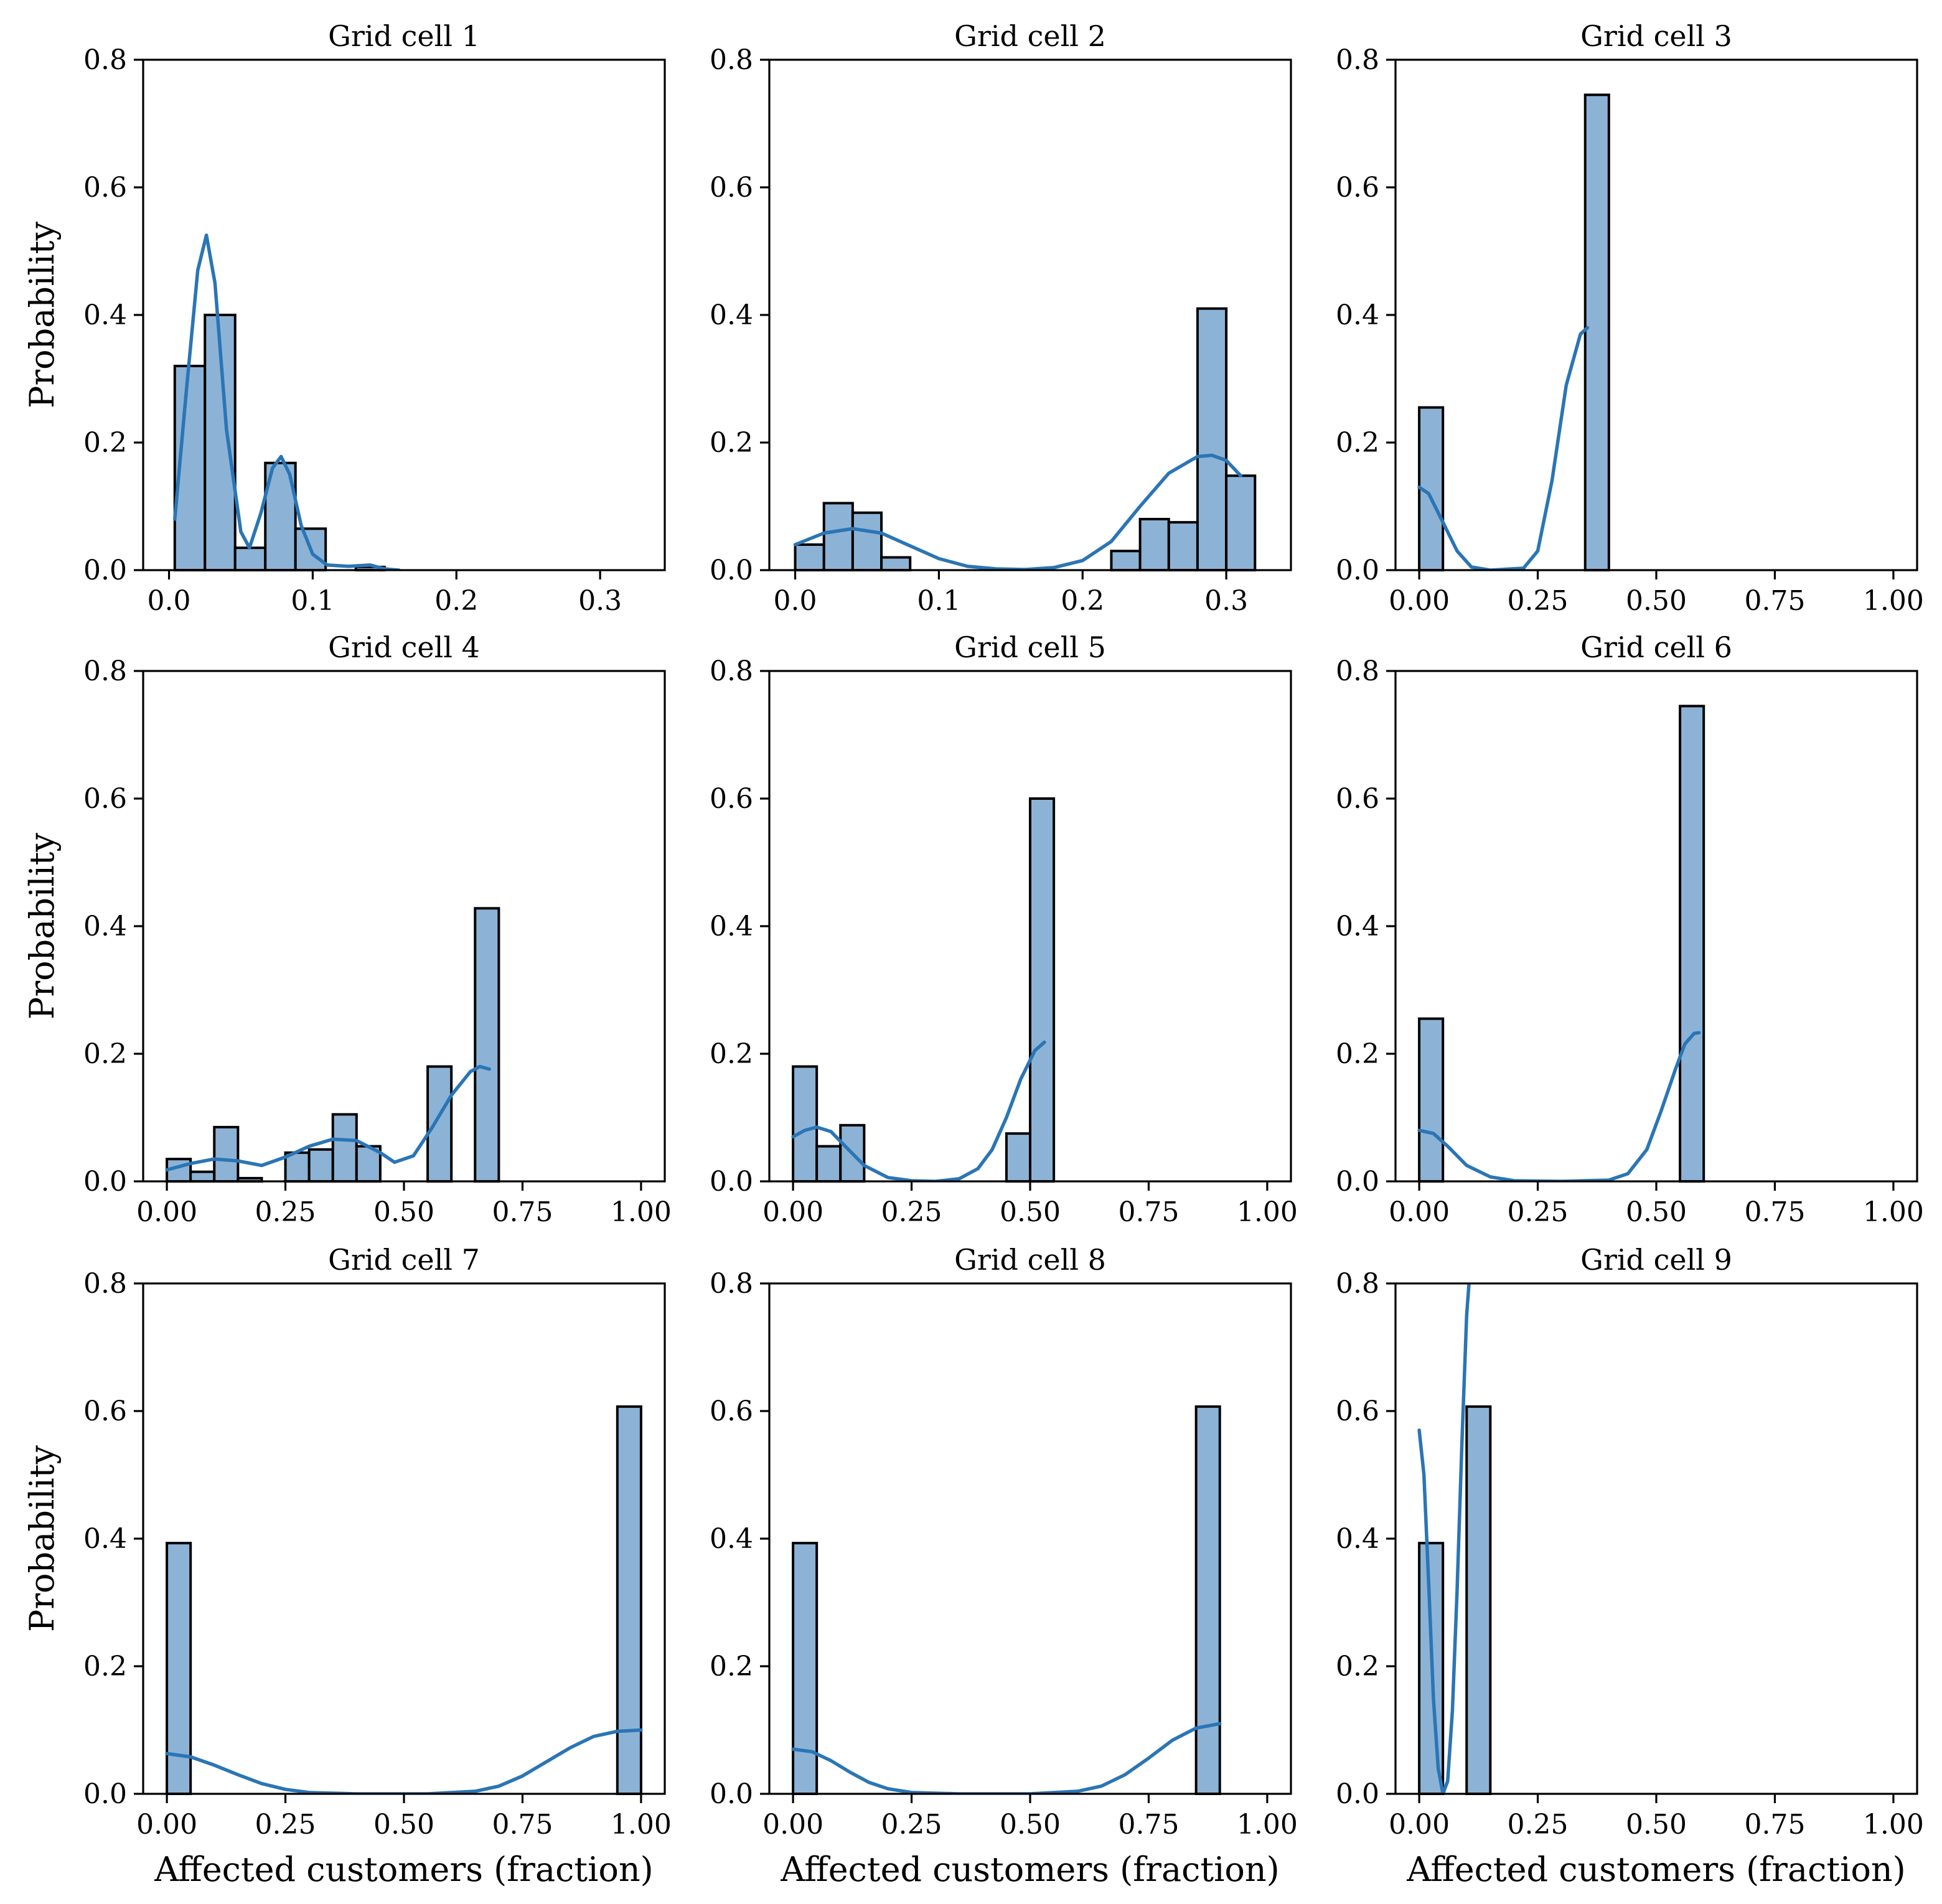 This screenshot has width=1942, height=1904. Describe the element at coordinates (404, 647) in the screenshot. I see `panel-title: Grid cell 4` at that location.